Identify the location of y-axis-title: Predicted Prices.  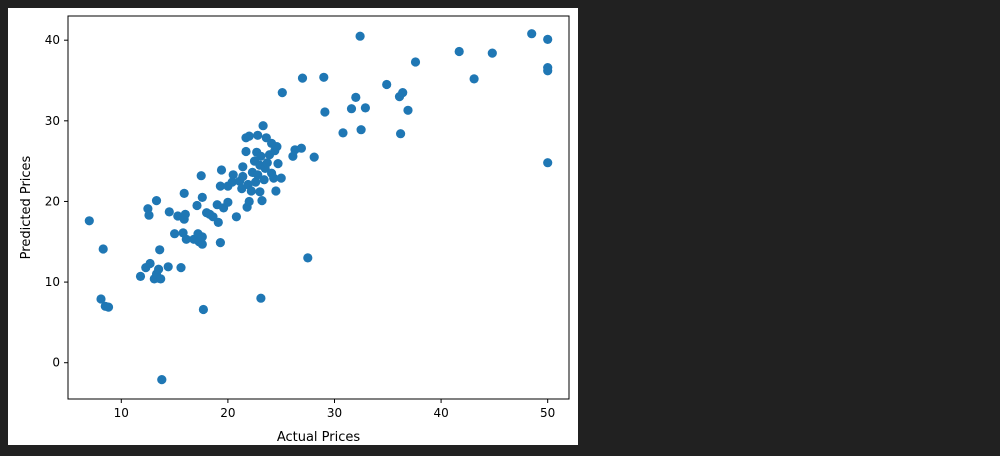
(26, 207).